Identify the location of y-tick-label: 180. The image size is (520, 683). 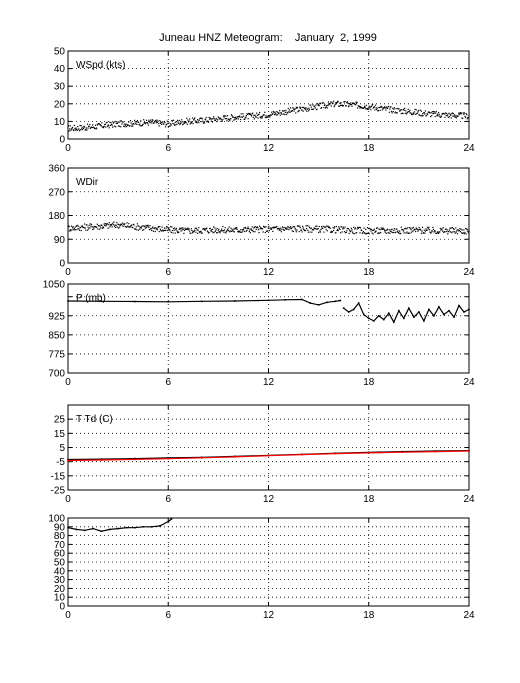
(56, 216).